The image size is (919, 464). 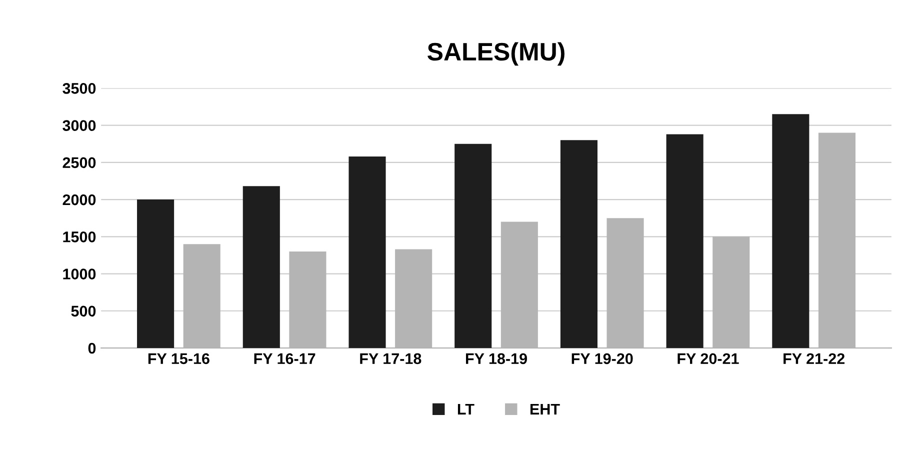 What do you see at coordinates (79, 274) in the screenshot?
I see `y-tick-label: 1000` at bounding box center [79, 274].